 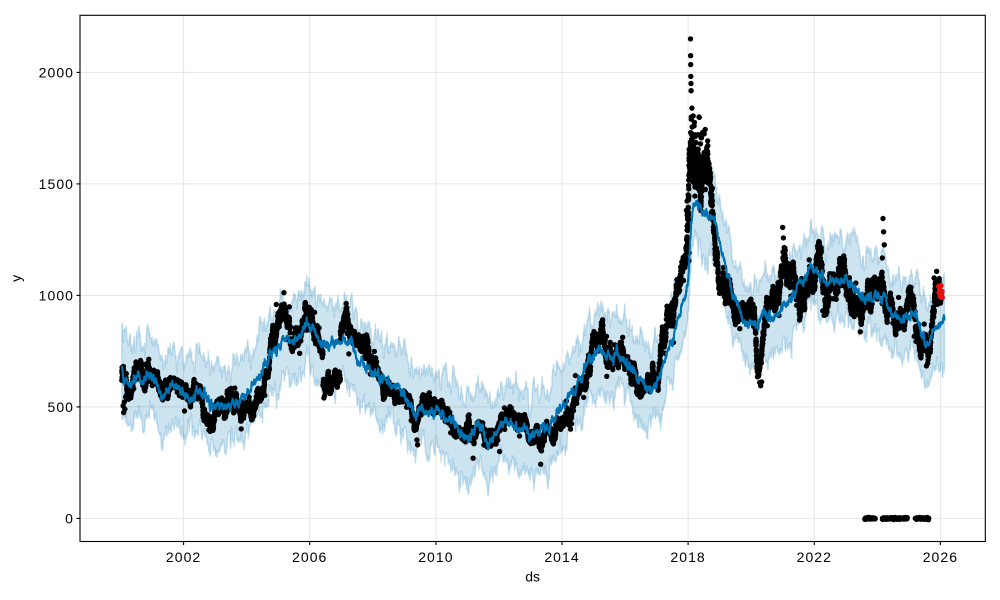 What do you see at coordinates (60, 407) in the screenshot?
I see `svg-text: 500` at bounding box center [60, 407].